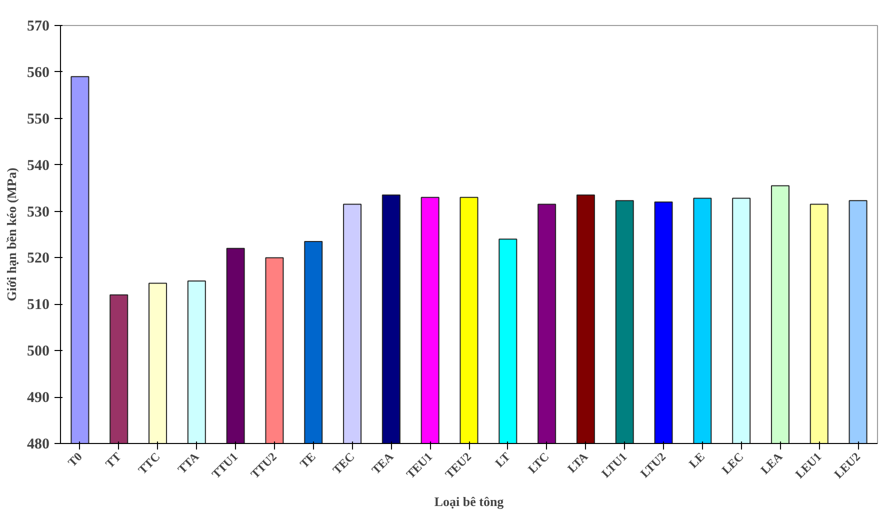 The height and width of the screenshot is (518, 891). I want to click on x-axis-title: Loại bê tông, so click(469, 502).